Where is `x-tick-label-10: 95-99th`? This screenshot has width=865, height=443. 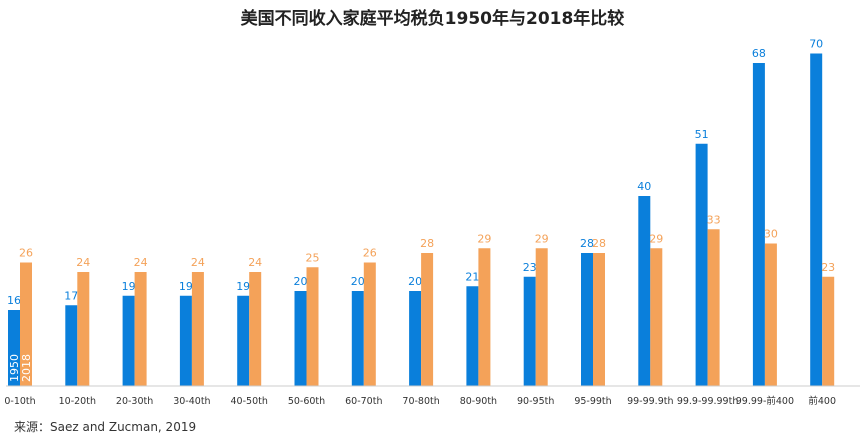
x-tick-label-10: 95-99th is located at coordinates (592, 401).